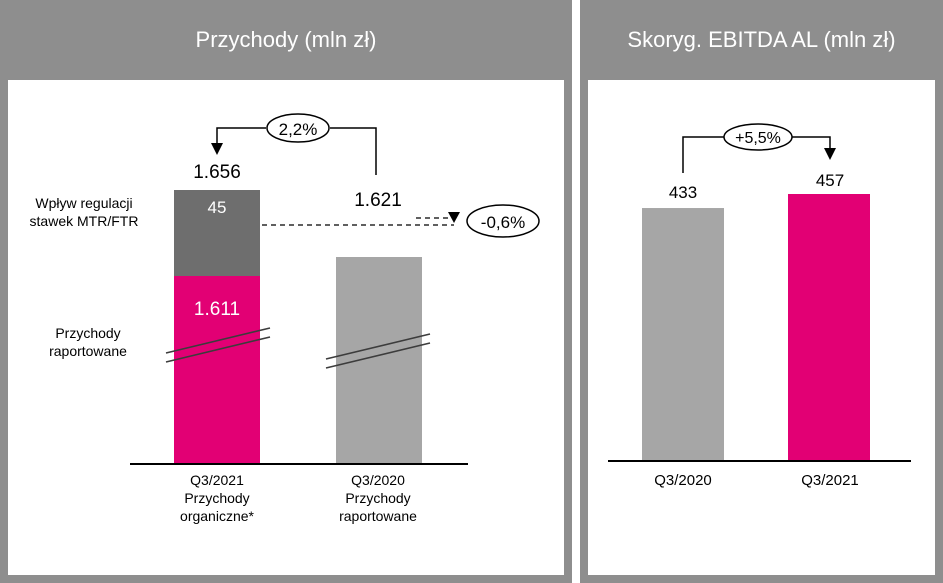  What do you see at coordinates (378, 200) in the screenshot?
I see `value-label-reported-2020: 1.621` at bounding box center [378, 200].